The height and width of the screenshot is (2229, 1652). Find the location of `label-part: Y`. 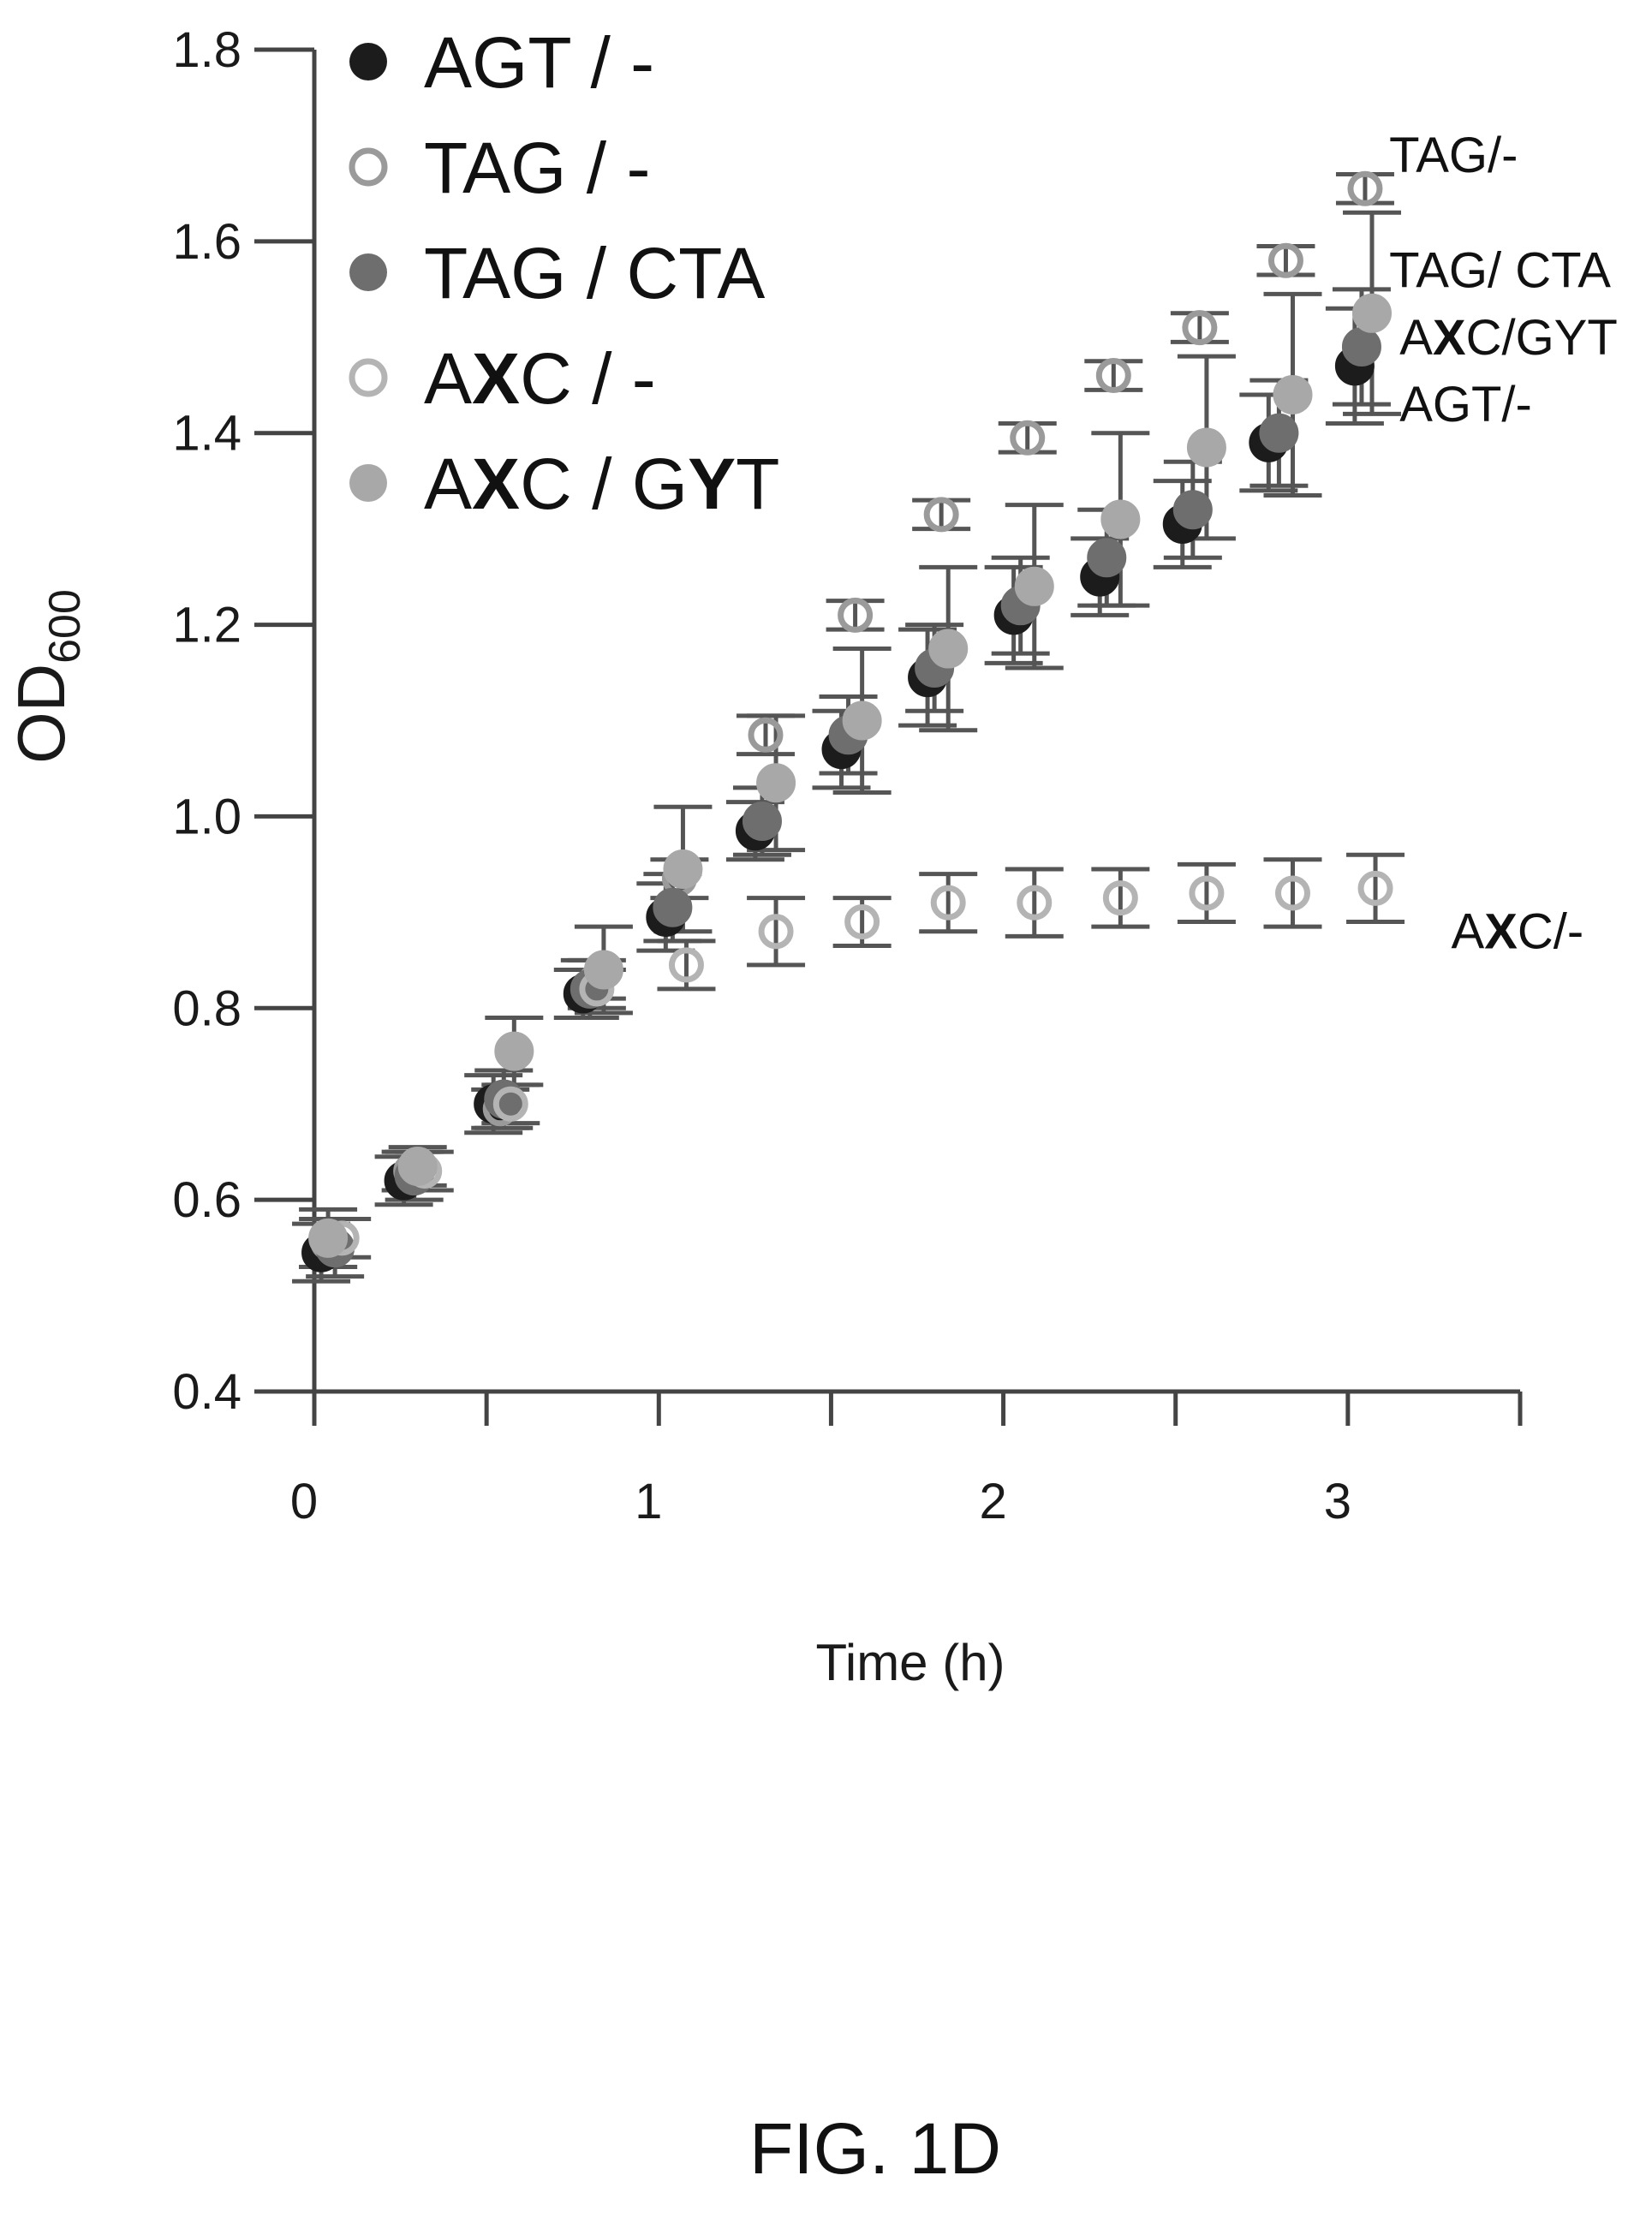

label-part: Y is located at coordinates (712, 484).